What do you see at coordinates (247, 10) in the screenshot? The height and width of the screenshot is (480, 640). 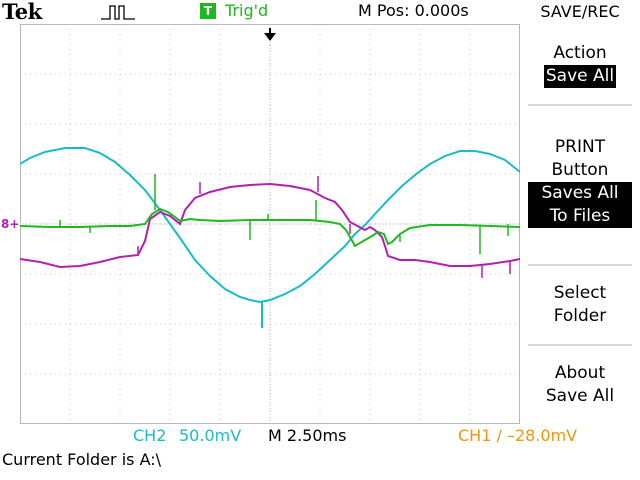 I see `trigger-status: Trig'd` at bounding box center [247, 10].